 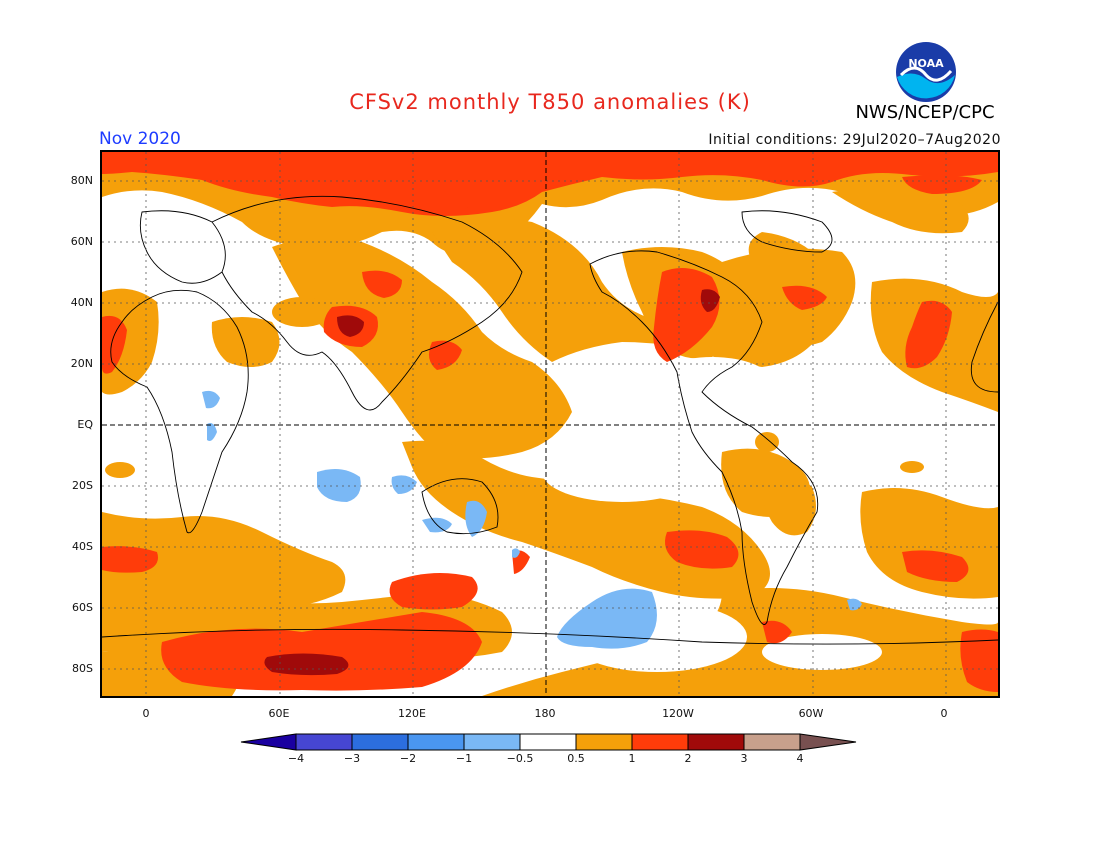 I want to click on colorbar-label: 1, so click(x=632, y=758).